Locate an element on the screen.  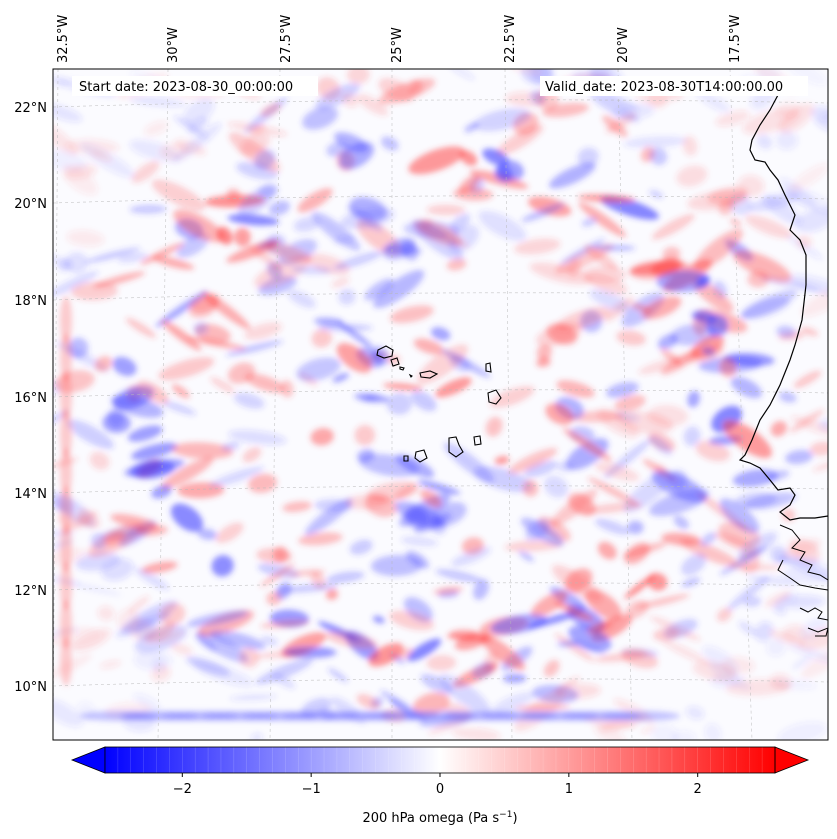
lat-label: 16°N is located at coordinates (30, 398).